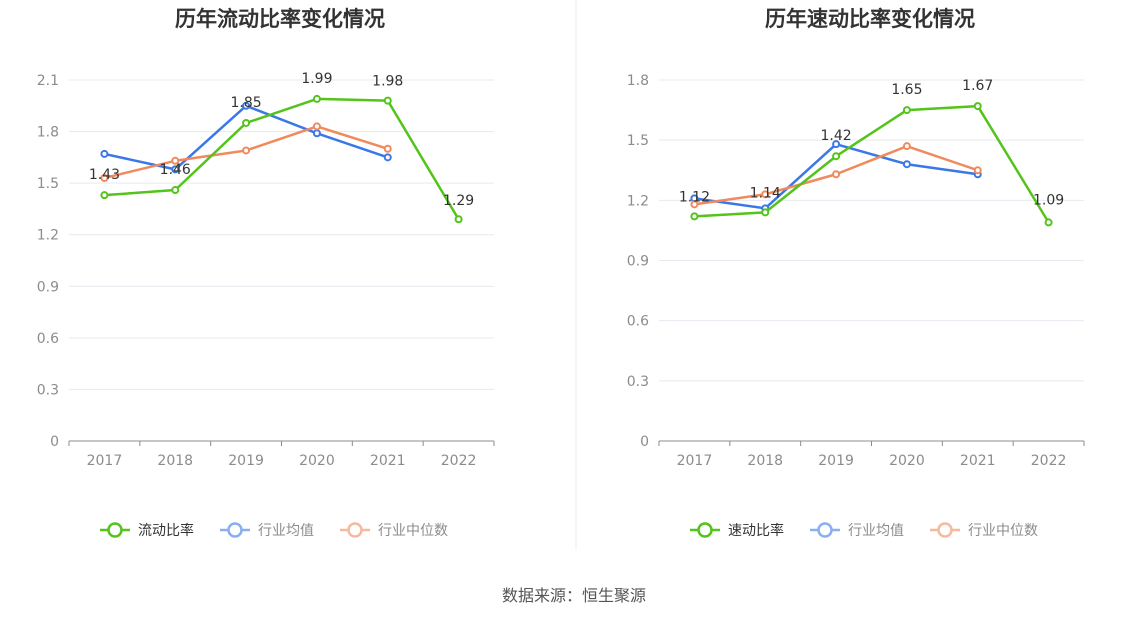 The width and height of the screenshot is (1148, 619). I want to click on data-label: 1.46, so click(175, 170).